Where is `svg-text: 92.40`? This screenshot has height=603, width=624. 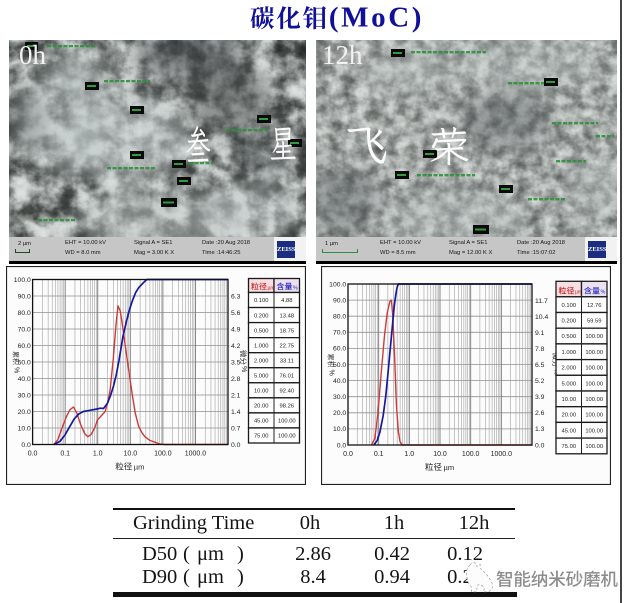 svg-text: 92.40 is located at coordinates (287, 392).